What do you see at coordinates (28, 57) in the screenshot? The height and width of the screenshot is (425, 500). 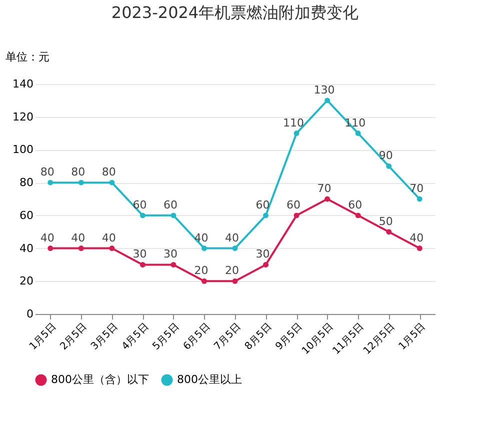 I see `y-axis-title: 单位：元` at bounding box center [28, 57].